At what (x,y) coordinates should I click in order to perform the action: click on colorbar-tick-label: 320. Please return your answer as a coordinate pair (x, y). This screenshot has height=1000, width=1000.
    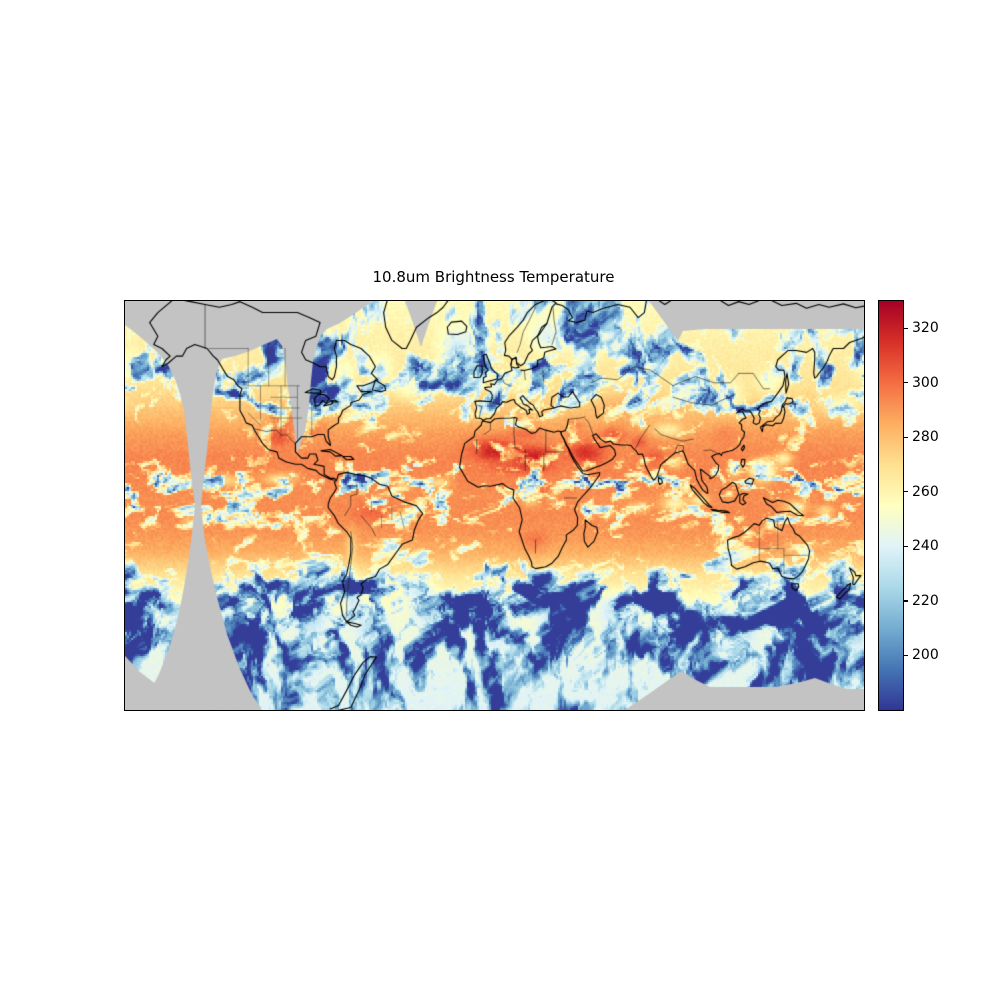
    Looking at the image, I should click on (925, 328).